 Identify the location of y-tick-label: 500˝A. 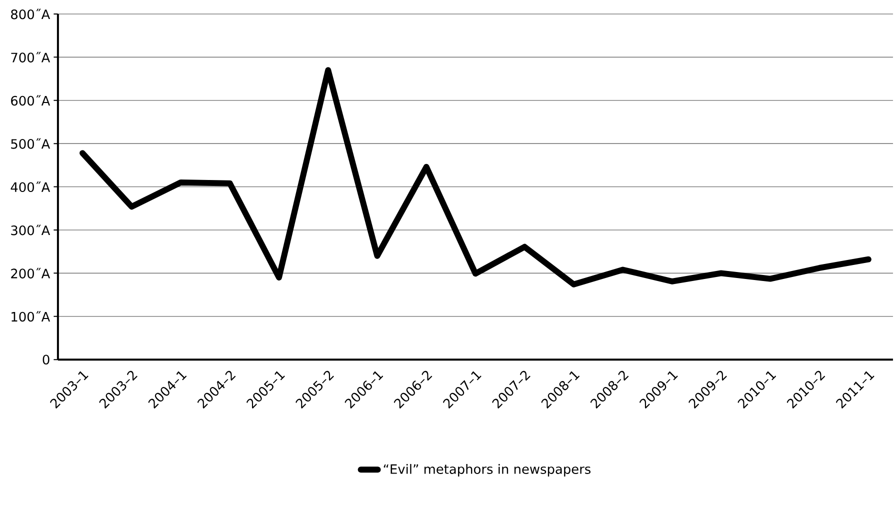
(30, 143).